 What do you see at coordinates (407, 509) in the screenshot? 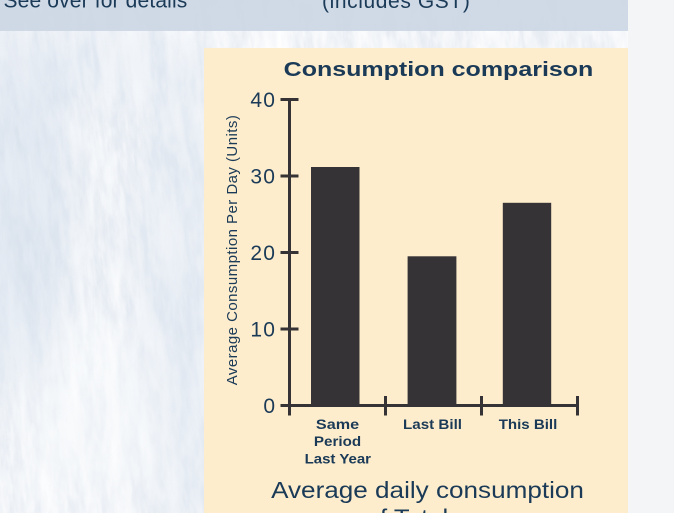
I see `svg-text: of Total` at bounding box center [407, 509].